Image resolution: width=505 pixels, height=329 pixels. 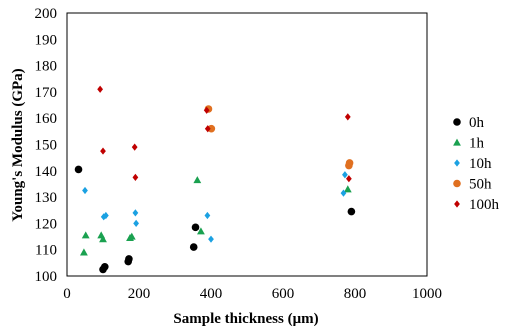 I want to click on legend-label-50h: 50h, so click(x=480, y=185).